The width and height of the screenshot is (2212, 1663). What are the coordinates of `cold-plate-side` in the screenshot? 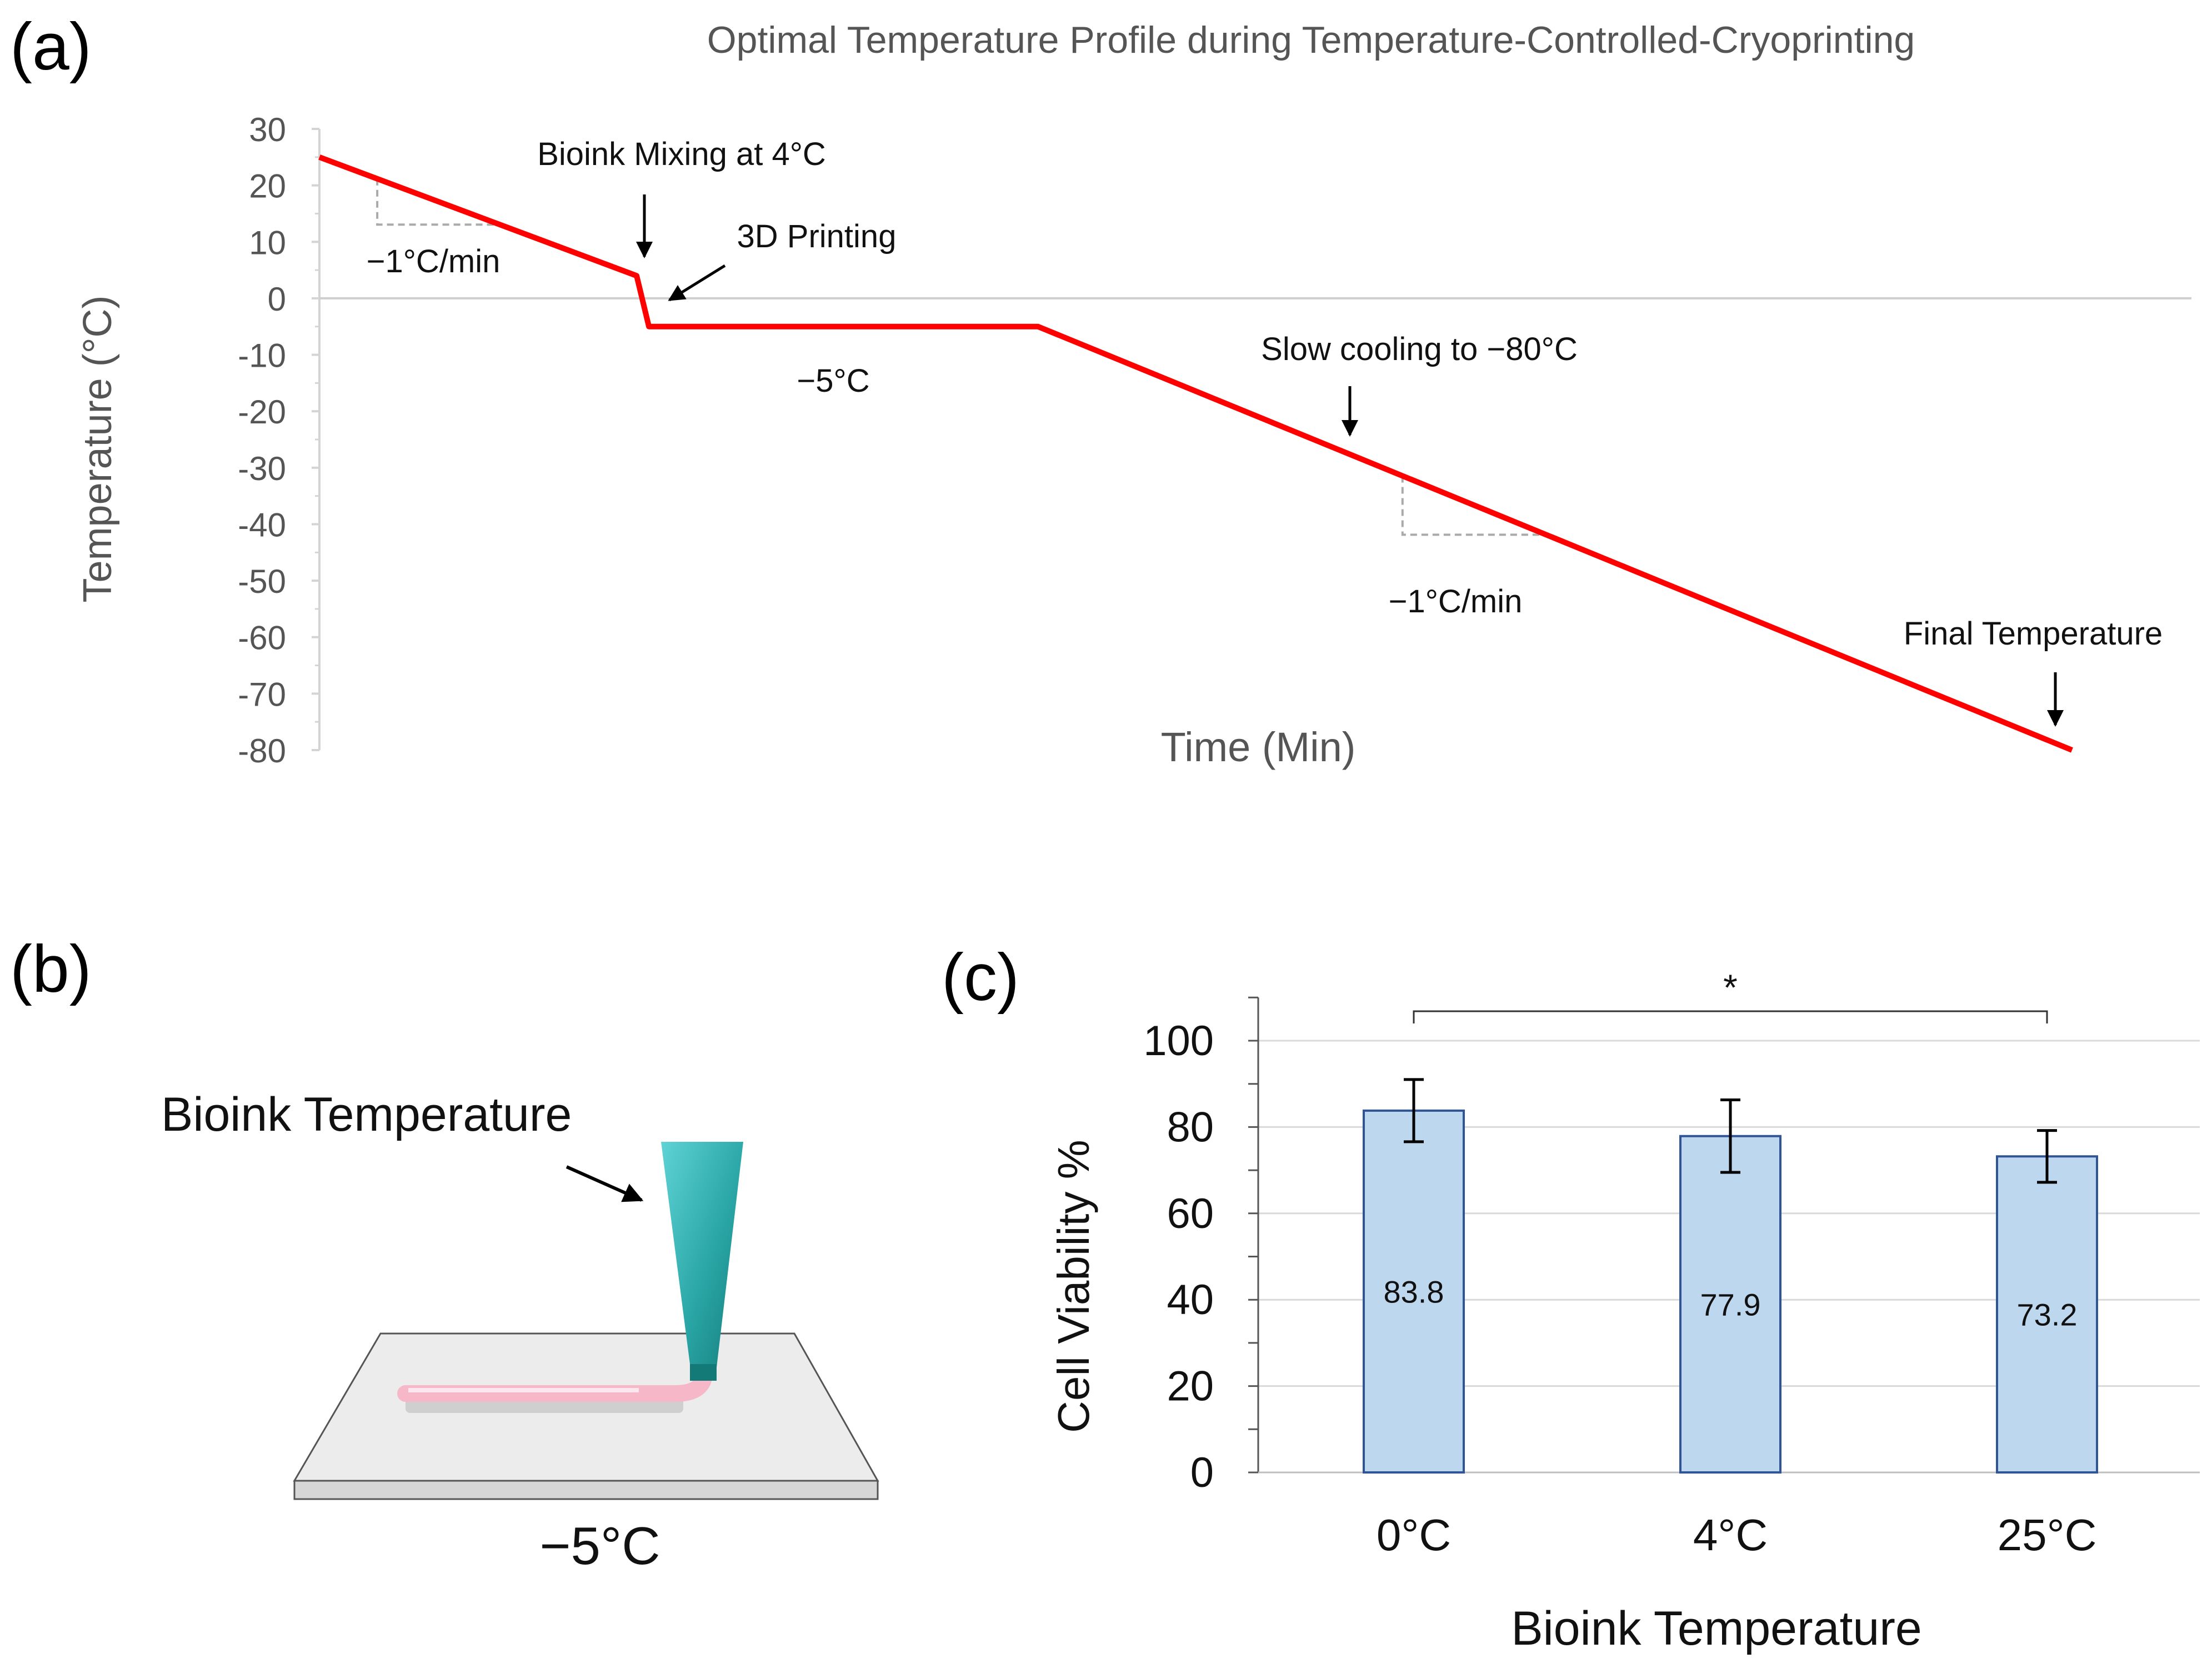 It's located at (586, 1490).